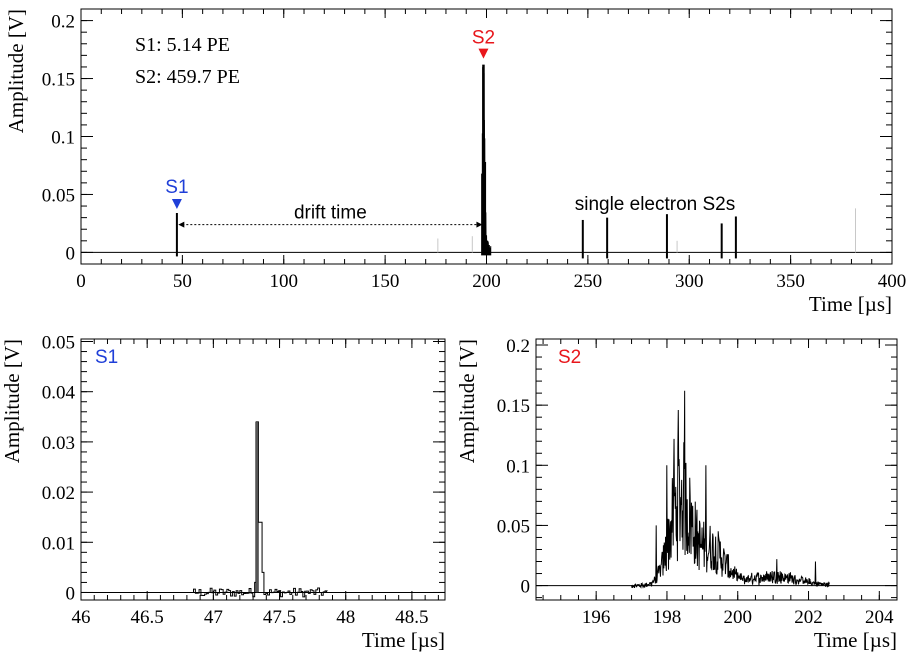  What do you see at coordinates (892, 281) in the screenshot?
I see `x-tick-label: 400` at bounding box center [892, 281].